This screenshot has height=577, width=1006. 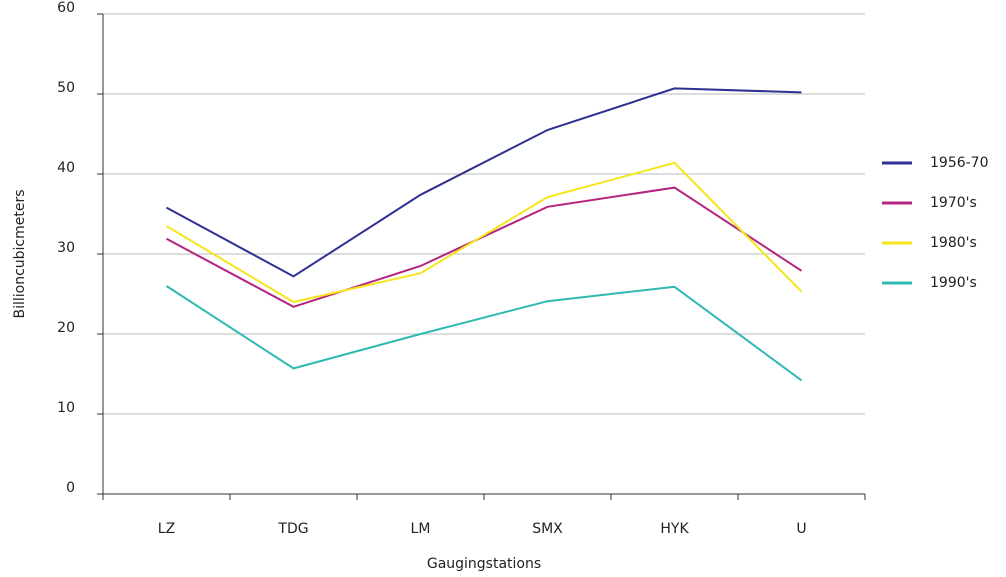 I want to click on y-tick-label: 40, so click(x=66, y=168).